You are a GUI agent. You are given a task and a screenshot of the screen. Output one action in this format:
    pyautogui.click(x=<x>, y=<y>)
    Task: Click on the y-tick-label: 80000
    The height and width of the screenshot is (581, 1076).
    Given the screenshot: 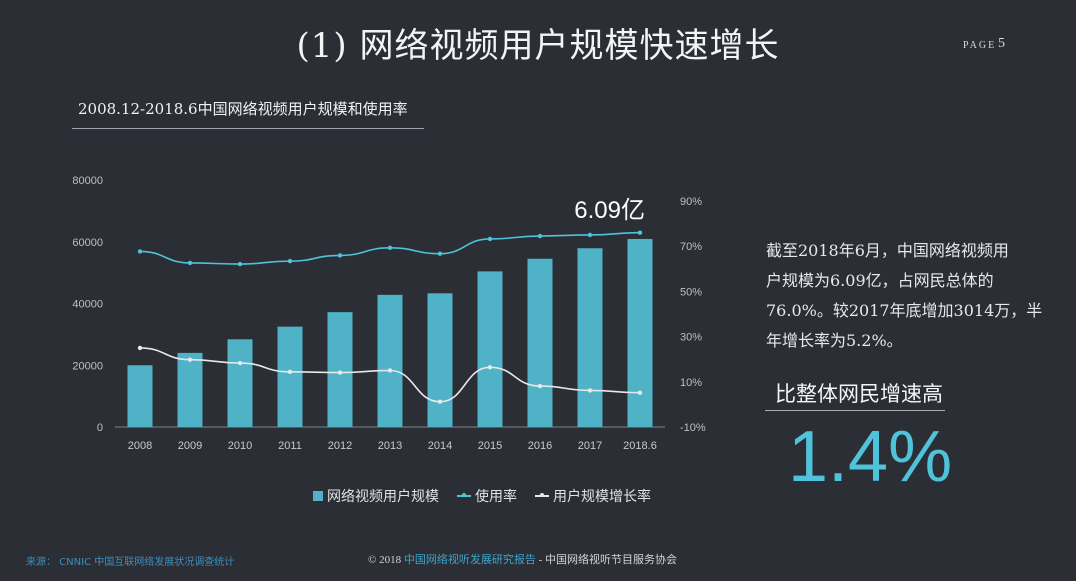 What is the action you would take?
    pyautogui.click(x=87, y=181)
    